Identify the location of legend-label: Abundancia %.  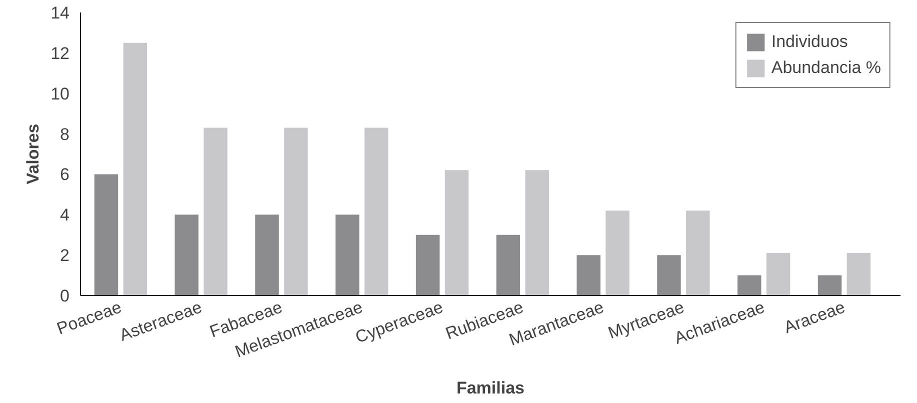
(826, 68).